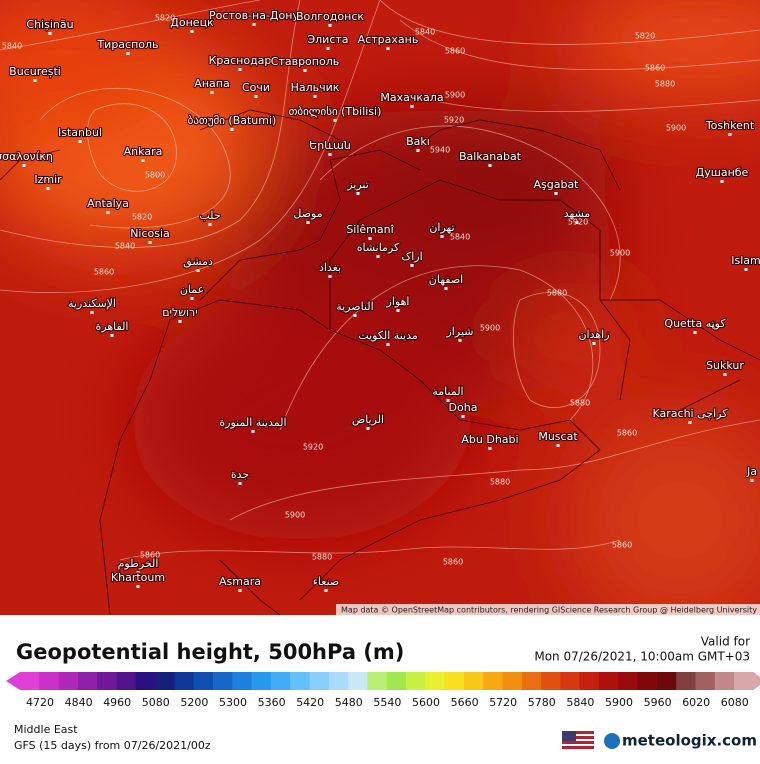 Image resolution: width=760 pixels, height=764 pixels. Describe the element at coordinates (194, 702) in the screenshot. I see `colorbar-tick-label: 5200` at that location.